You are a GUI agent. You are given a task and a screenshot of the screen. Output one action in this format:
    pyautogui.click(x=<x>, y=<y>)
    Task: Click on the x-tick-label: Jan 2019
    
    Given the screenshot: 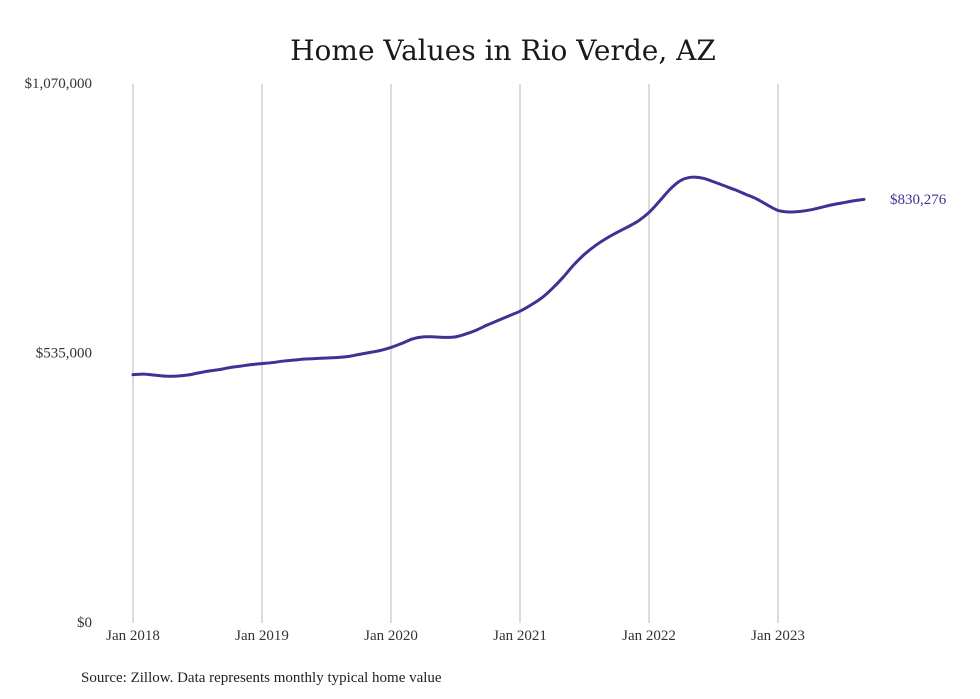 What is the action you would take?
    pyautogui.click(x=262, y=636)
    